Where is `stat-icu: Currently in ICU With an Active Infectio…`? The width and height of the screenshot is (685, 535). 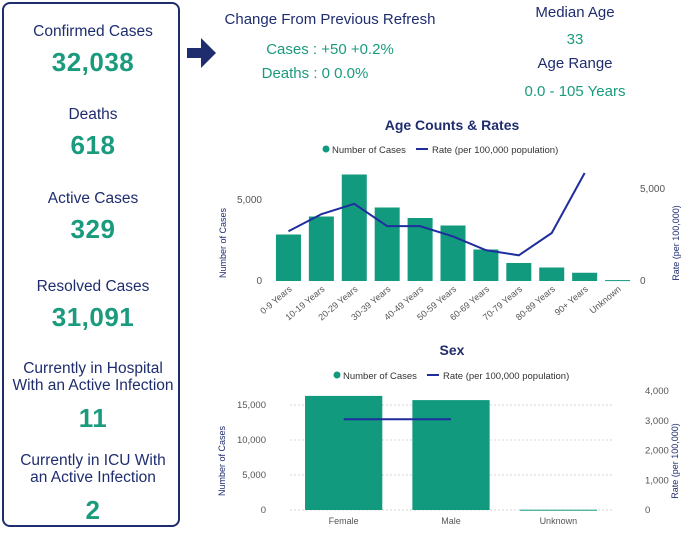
stat-icu: Currently in ICU With an Active Infectio… is located at coordinates (93, 489).